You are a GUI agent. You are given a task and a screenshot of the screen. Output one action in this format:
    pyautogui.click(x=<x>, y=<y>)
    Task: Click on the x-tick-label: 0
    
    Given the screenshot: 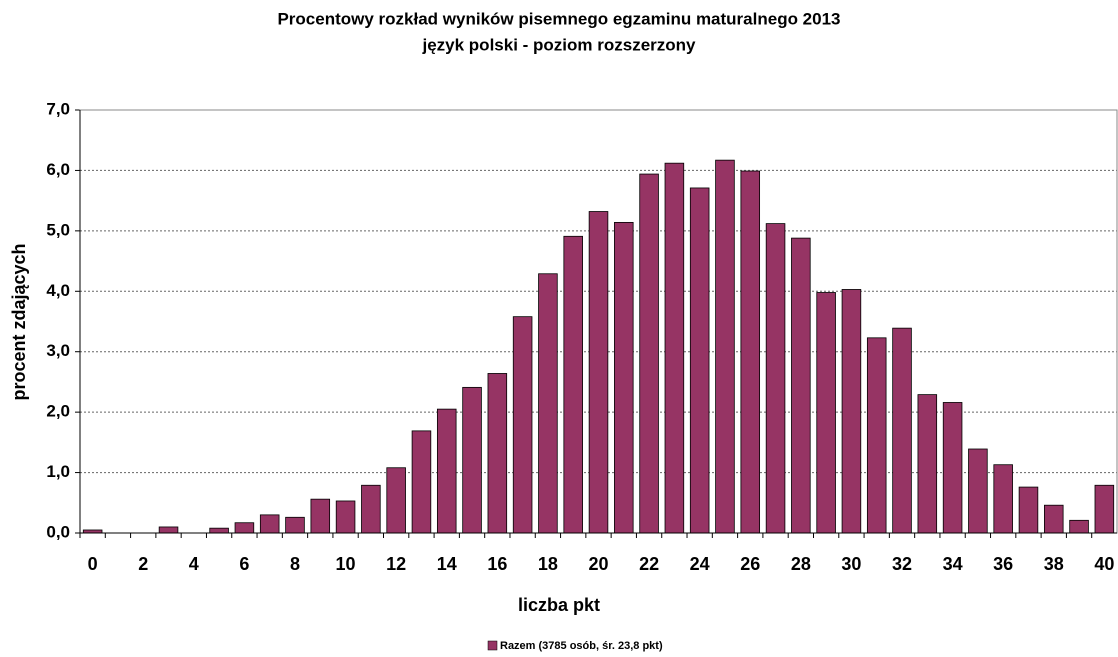 What is the action you would take?
    pyautogui.click(x=93, y=564)
    